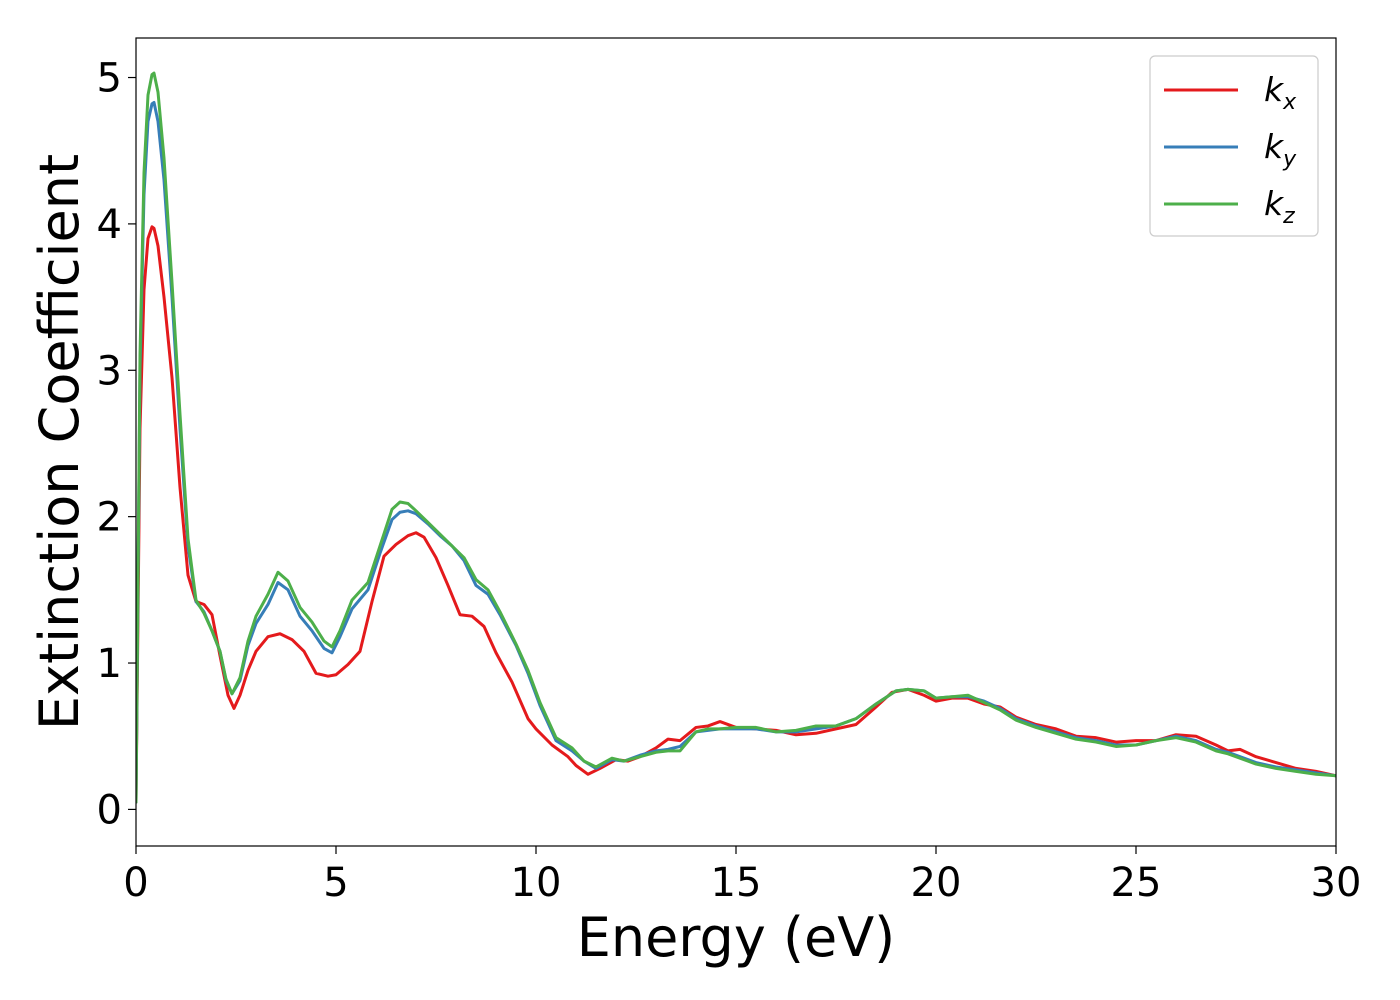 The image size is (1400, 1000). Describe the element at coordinates (1234, 146) in the screenshot. I see `legend: kx ky kz` at that location.